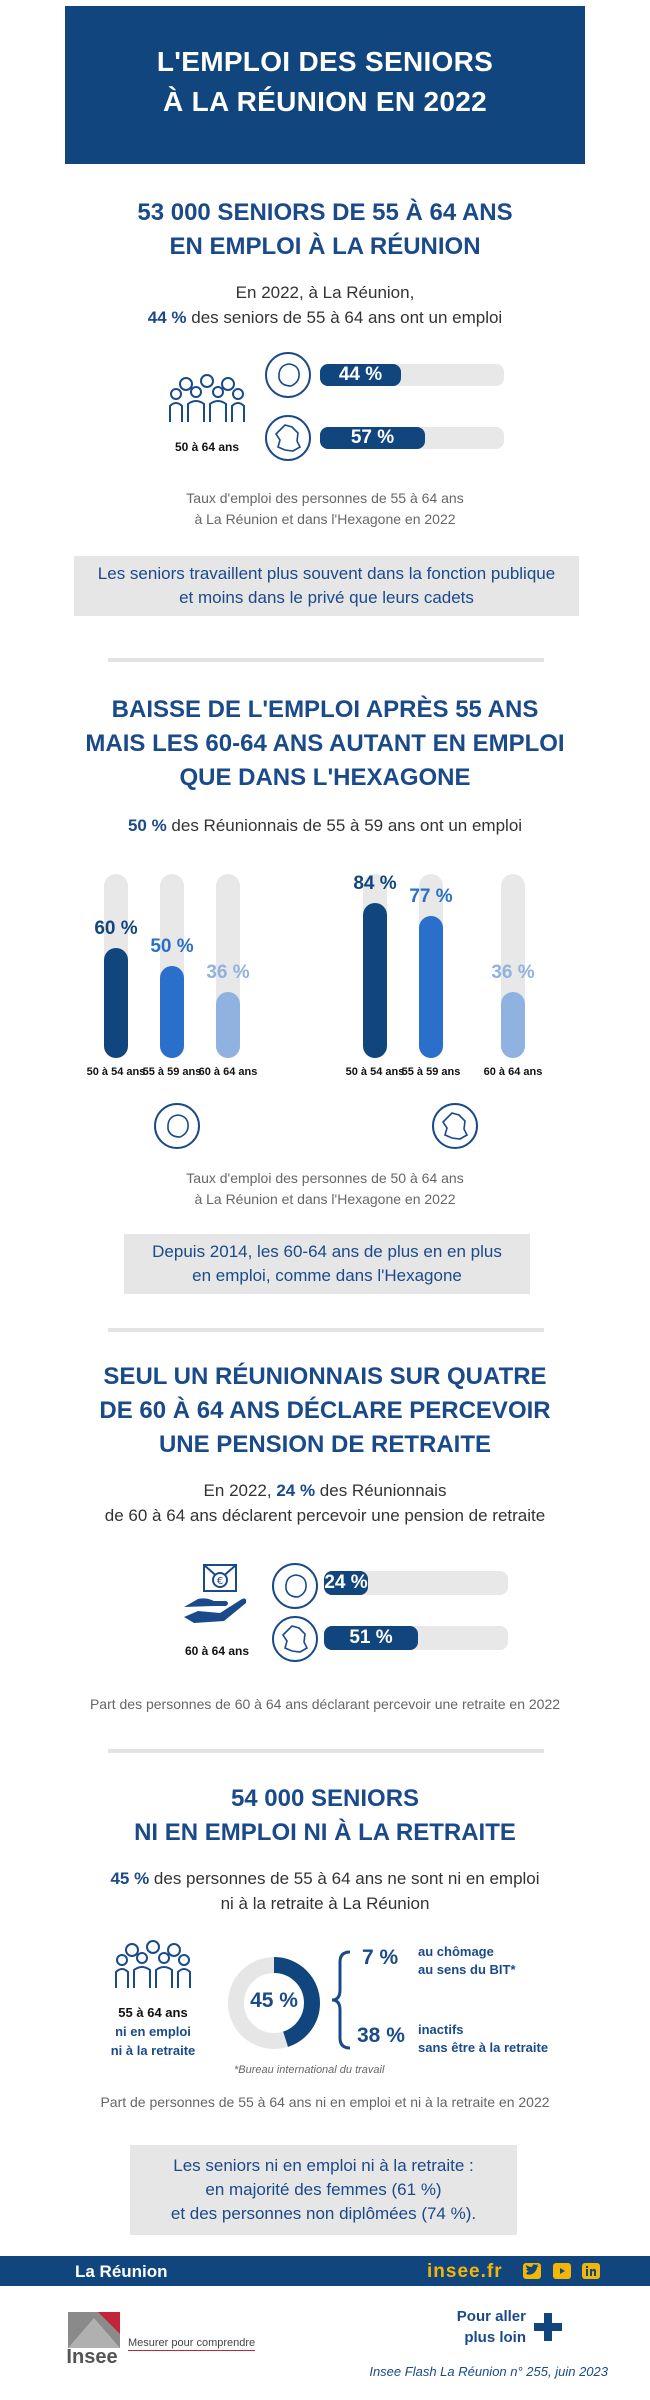 Image resolution: width=650 pixels, height=2400 pixels. What do you see at coordinates (207, 402) in the screenshot?
I see `people-group-icon` at bounding box center [207, 402].